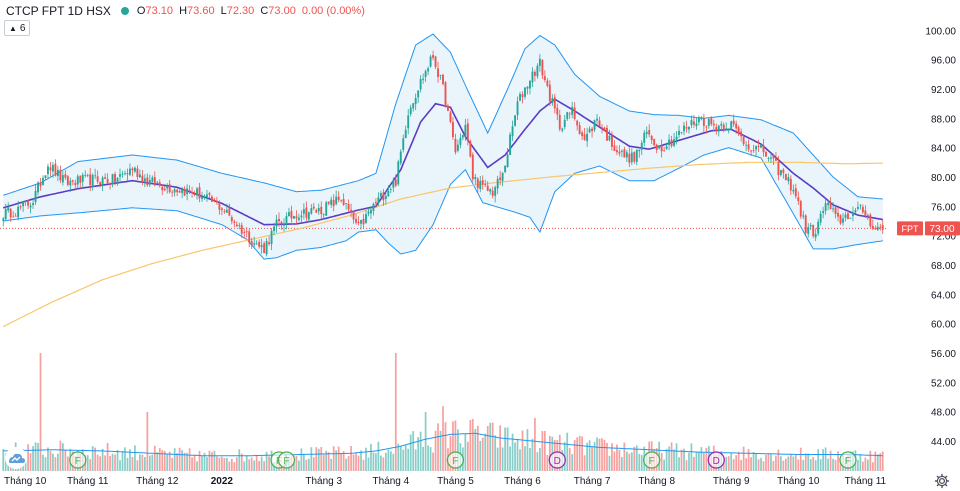 The image size is (960, 491). I want to click on gear-icon, so click(942, 481).